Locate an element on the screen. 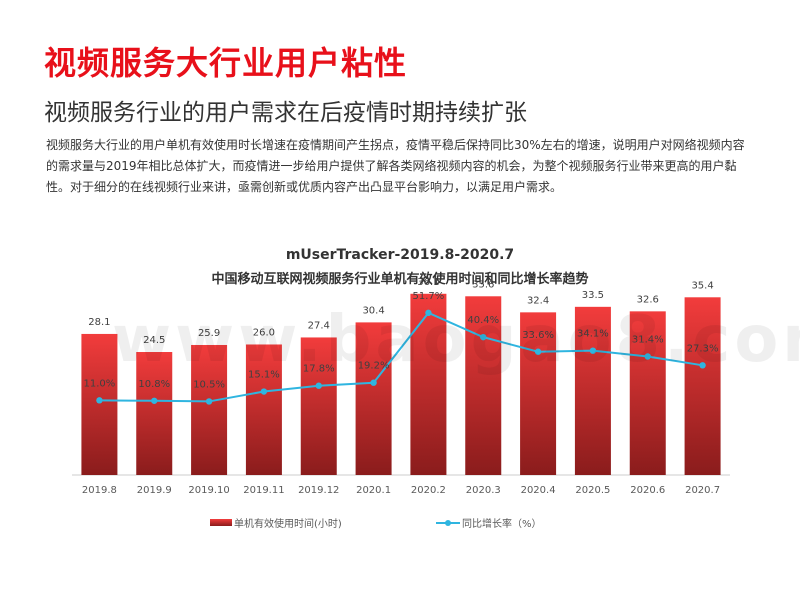 The image size is (800, 600). growth-rate-label: 11.0% is located at coordinates (100, 383).